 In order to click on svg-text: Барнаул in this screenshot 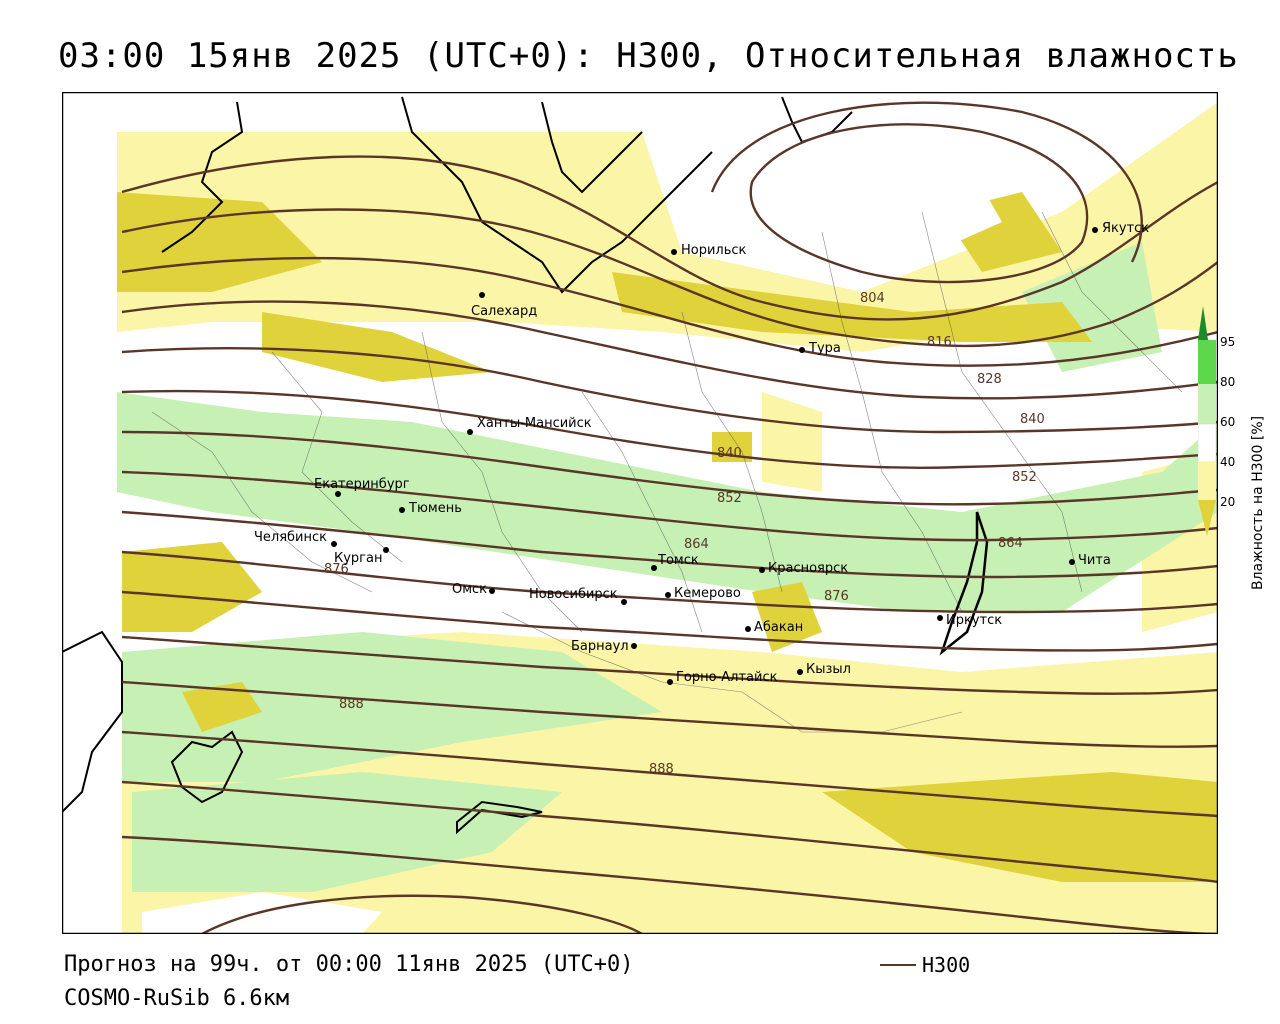, I will do `click(600, 646)`.